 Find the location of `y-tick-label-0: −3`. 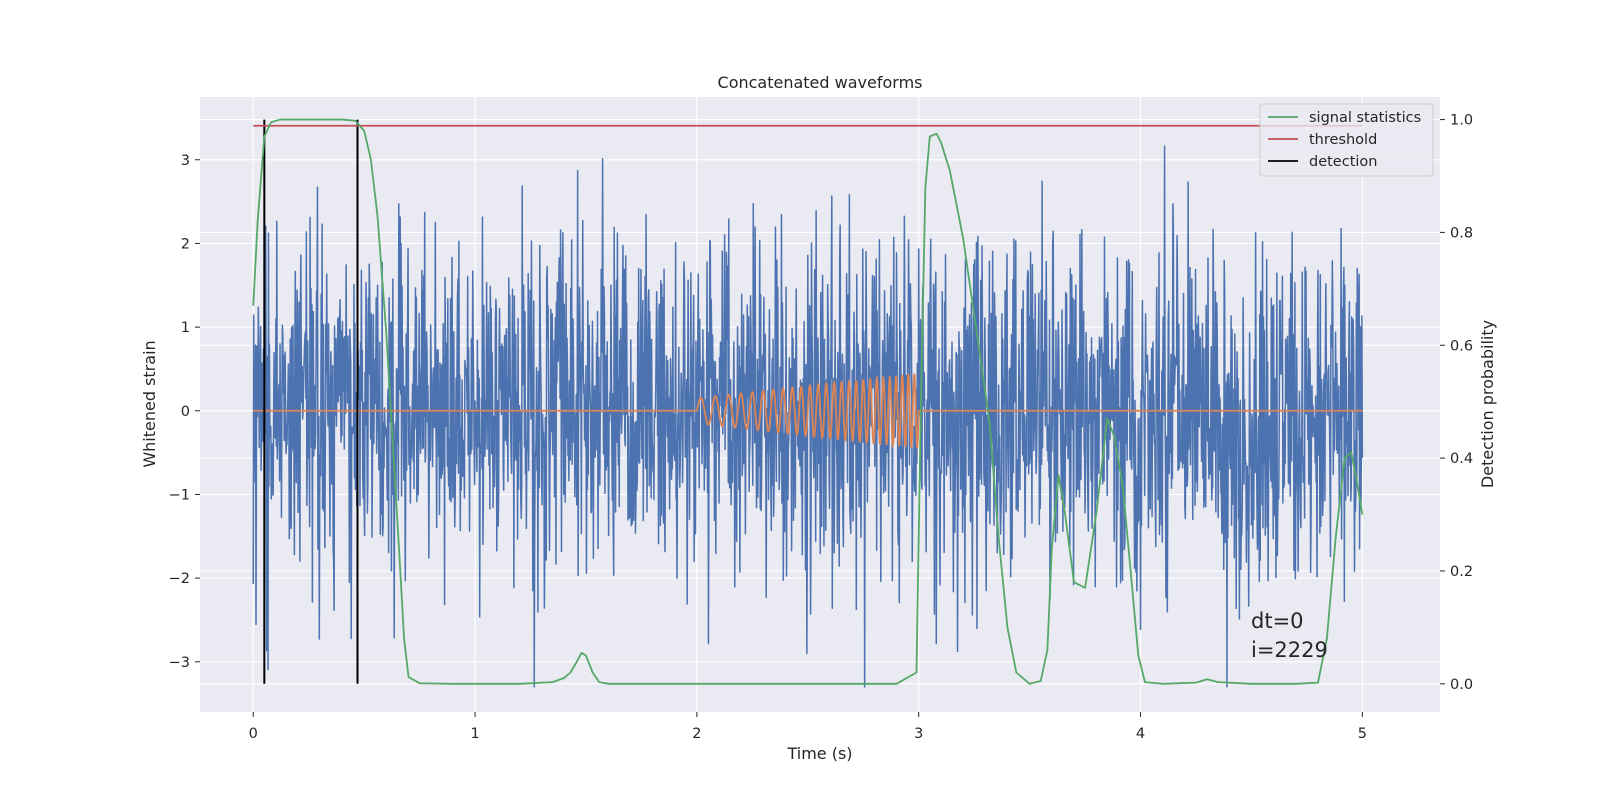

y-tick-label-0: −3 is located at coordinates (179, 663).